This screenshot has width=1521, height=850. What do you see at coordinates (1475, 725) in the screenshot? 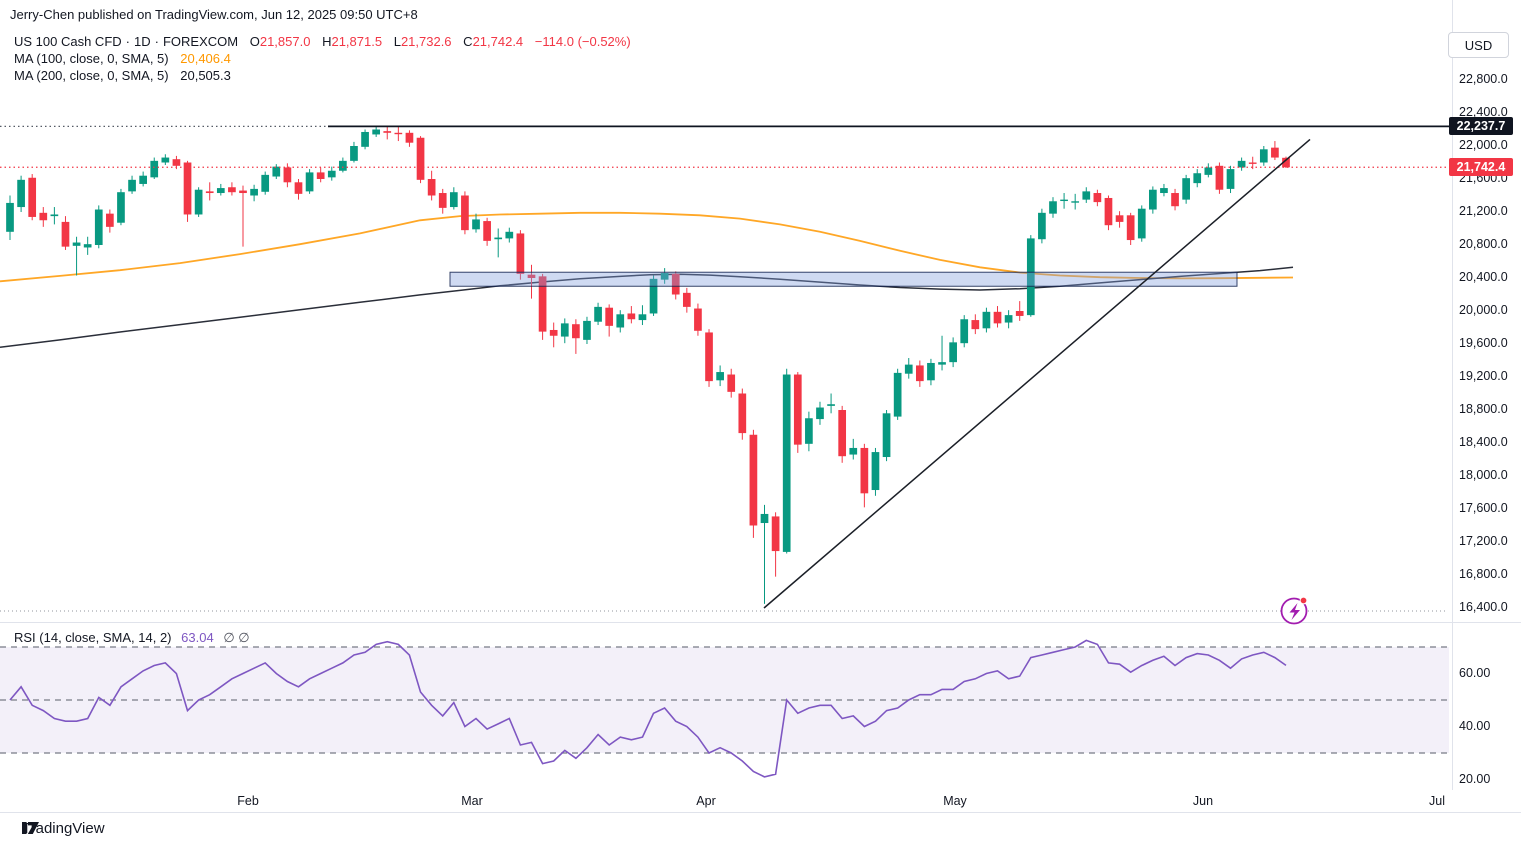
I see `rsi-tick-label: 40.00` at bounding box center [1475, 725].